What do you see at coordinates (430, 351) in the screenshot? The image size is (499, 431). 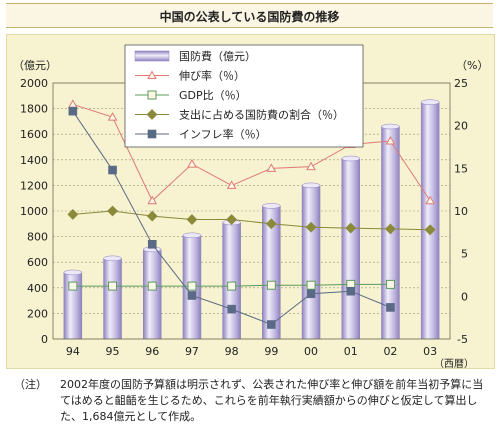 I see `x-tick-label: 03` at bounding box center [430, 351].